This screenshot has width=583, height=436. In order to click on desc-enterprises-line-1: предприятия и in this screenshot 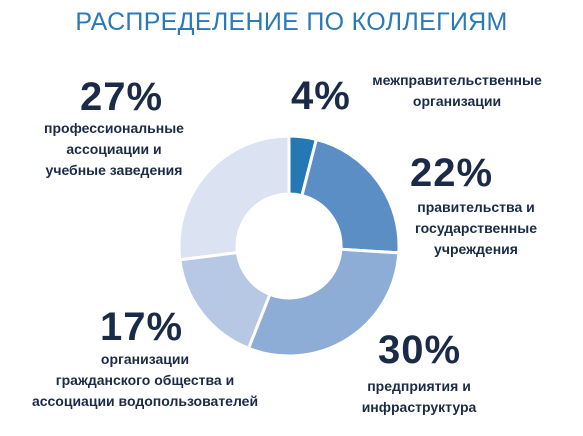, I will do `click(419, 386)`.